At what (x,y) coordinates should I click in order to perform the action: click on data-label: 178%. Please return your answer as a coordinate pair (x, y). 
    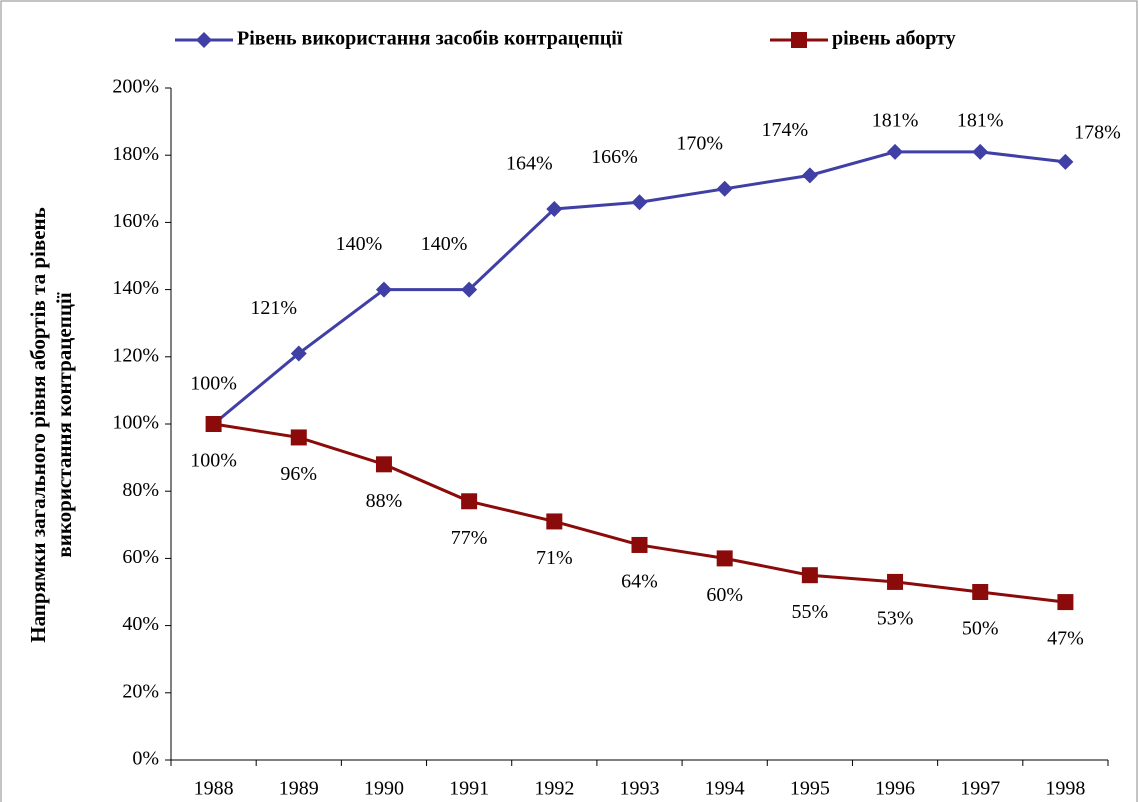
    Looking at the image, I should click on (1097, 133).